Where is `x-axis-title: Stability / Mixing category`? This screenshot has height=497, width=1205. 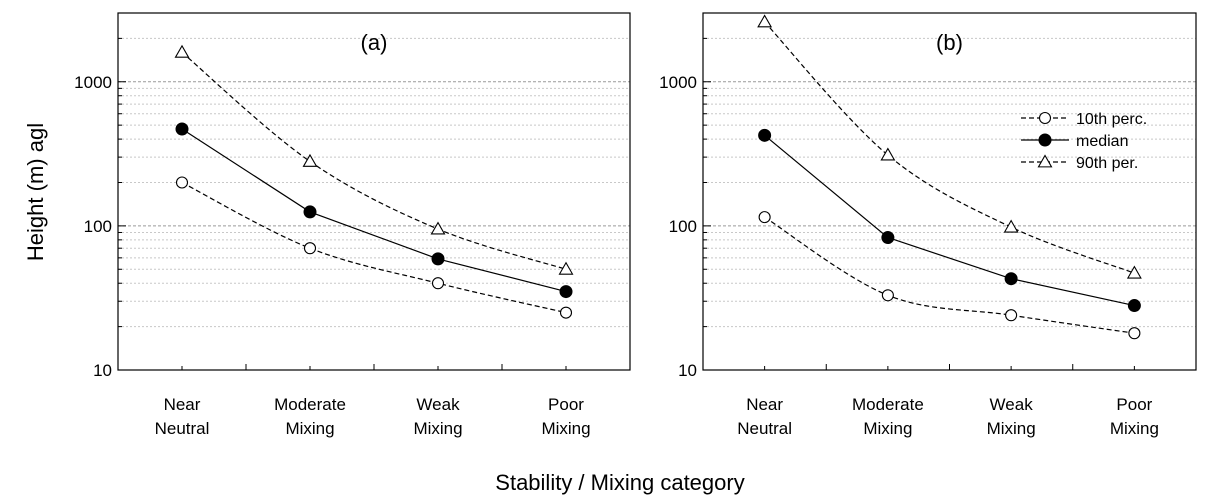 x-axis-title: Stability / Mixing category is located at coordinates (619, 482).